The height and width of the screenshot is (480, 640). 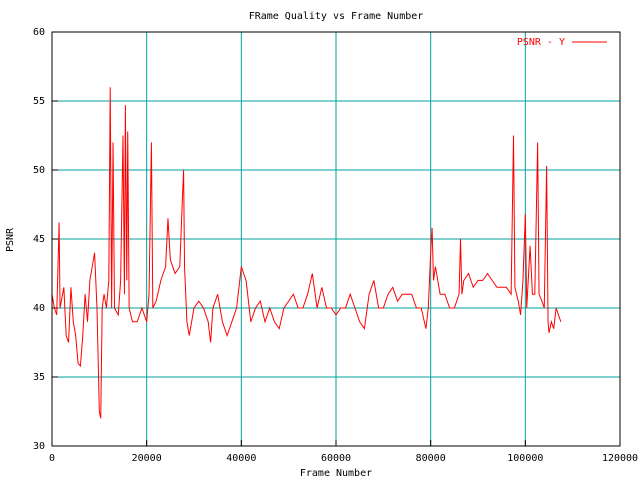 What do you see at coordinates (541, 42) in the screenshot?
I see `legend-label: PSNR - Y` at bounding box center [541, 42].